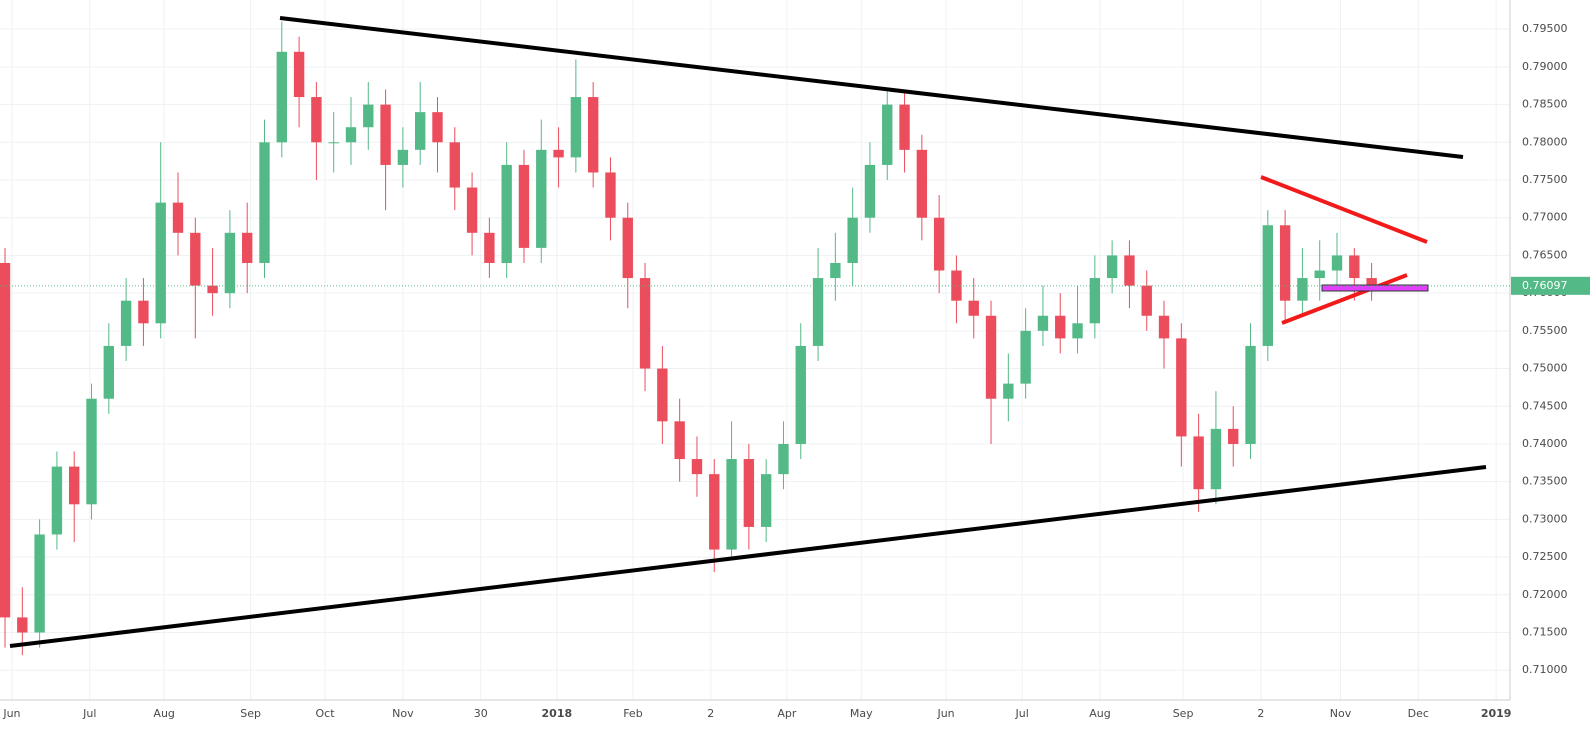 The height and width of the screenshot is (735, 1590). What do you see at coordinates (481, 713) in the screenshot?
I see `x-tick-label: 30` at bounding box center [481, 713].